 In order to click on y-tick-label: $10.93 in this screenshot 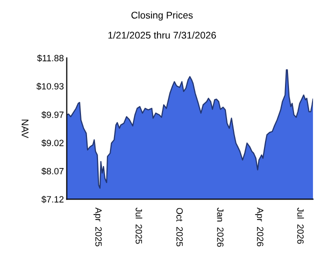, I will do `click(50, 86)`.